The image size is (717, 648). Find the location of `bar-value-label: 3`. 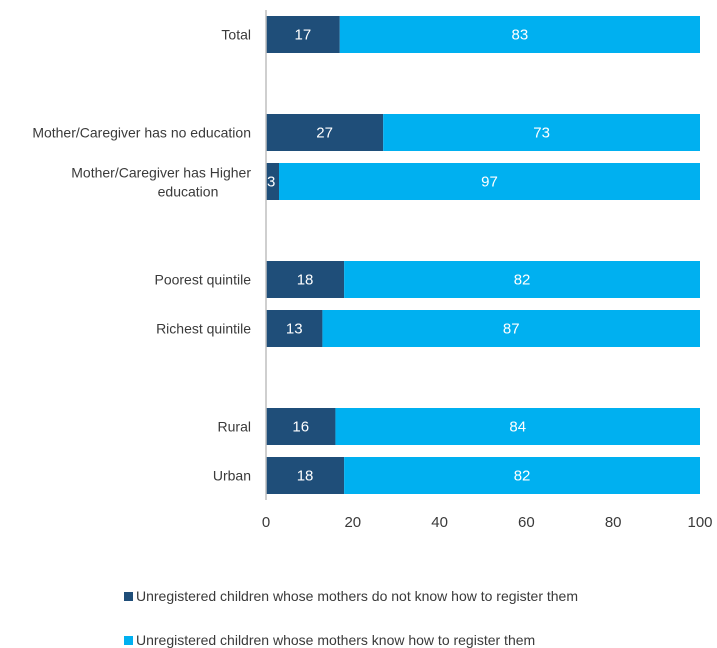

bar-value-label: 3 is located at coordinates (271, 182).